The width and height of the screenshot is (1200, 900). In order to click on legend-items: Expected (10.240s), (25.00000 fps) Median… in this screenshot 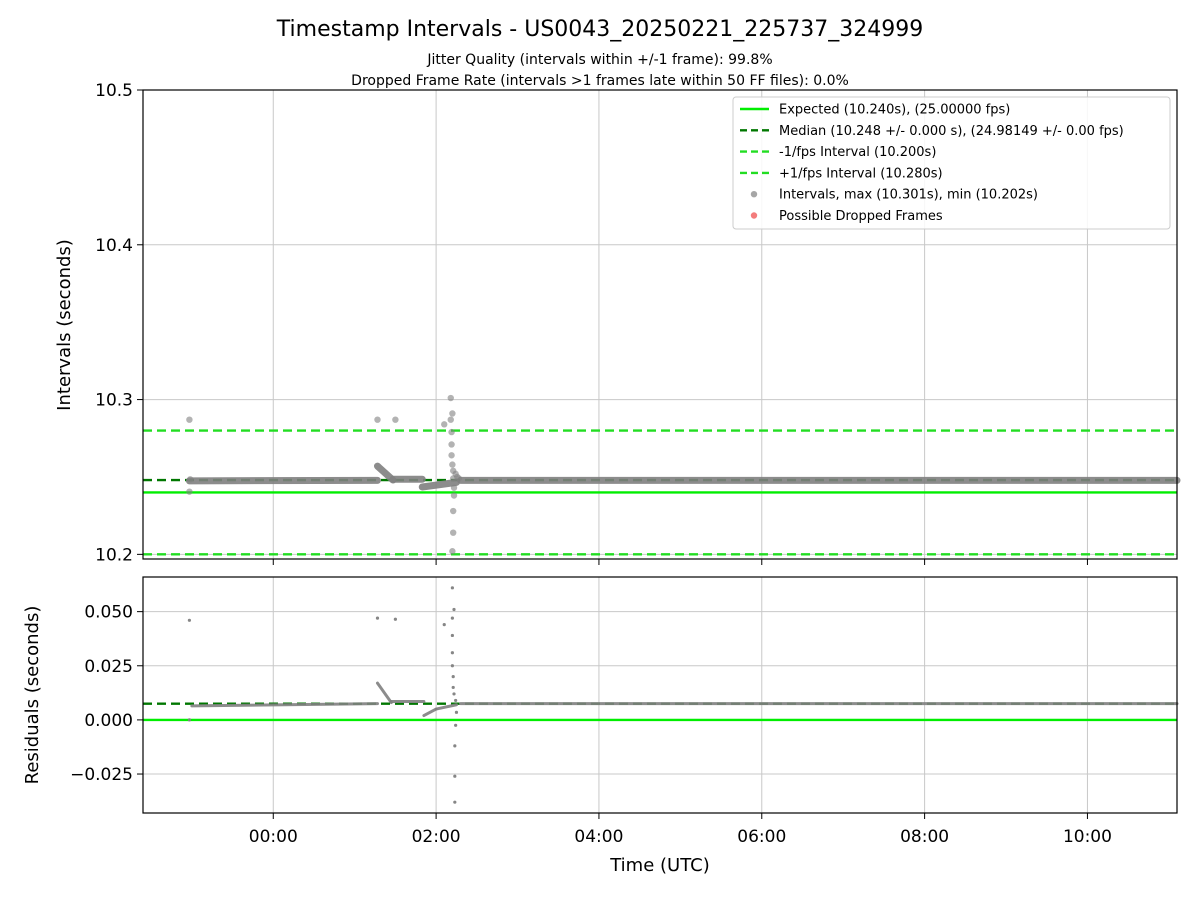, I will do `click(932, 163)`.